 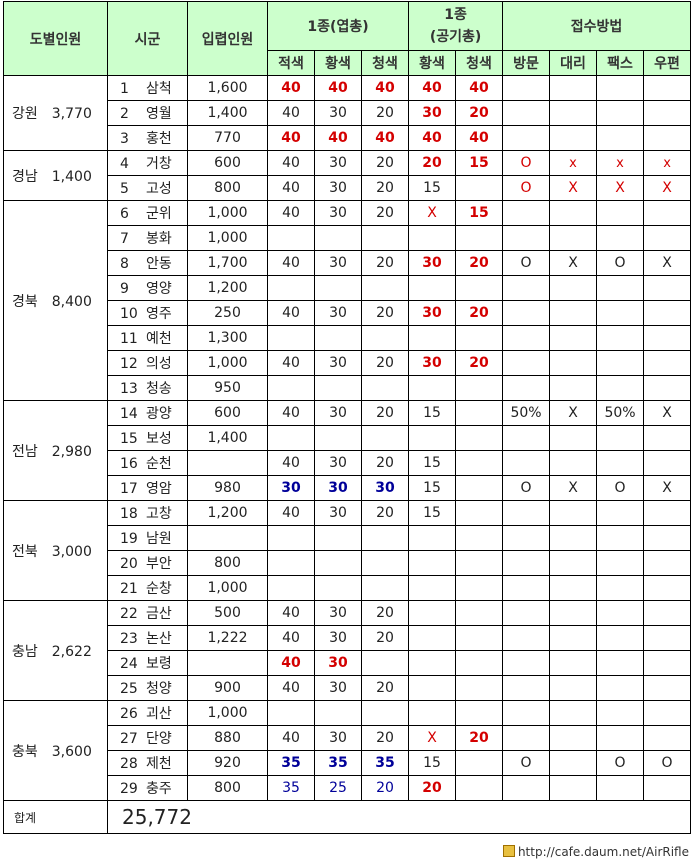 I want to click on enrolled-cell: 1,000, so click(x=227, y=713).